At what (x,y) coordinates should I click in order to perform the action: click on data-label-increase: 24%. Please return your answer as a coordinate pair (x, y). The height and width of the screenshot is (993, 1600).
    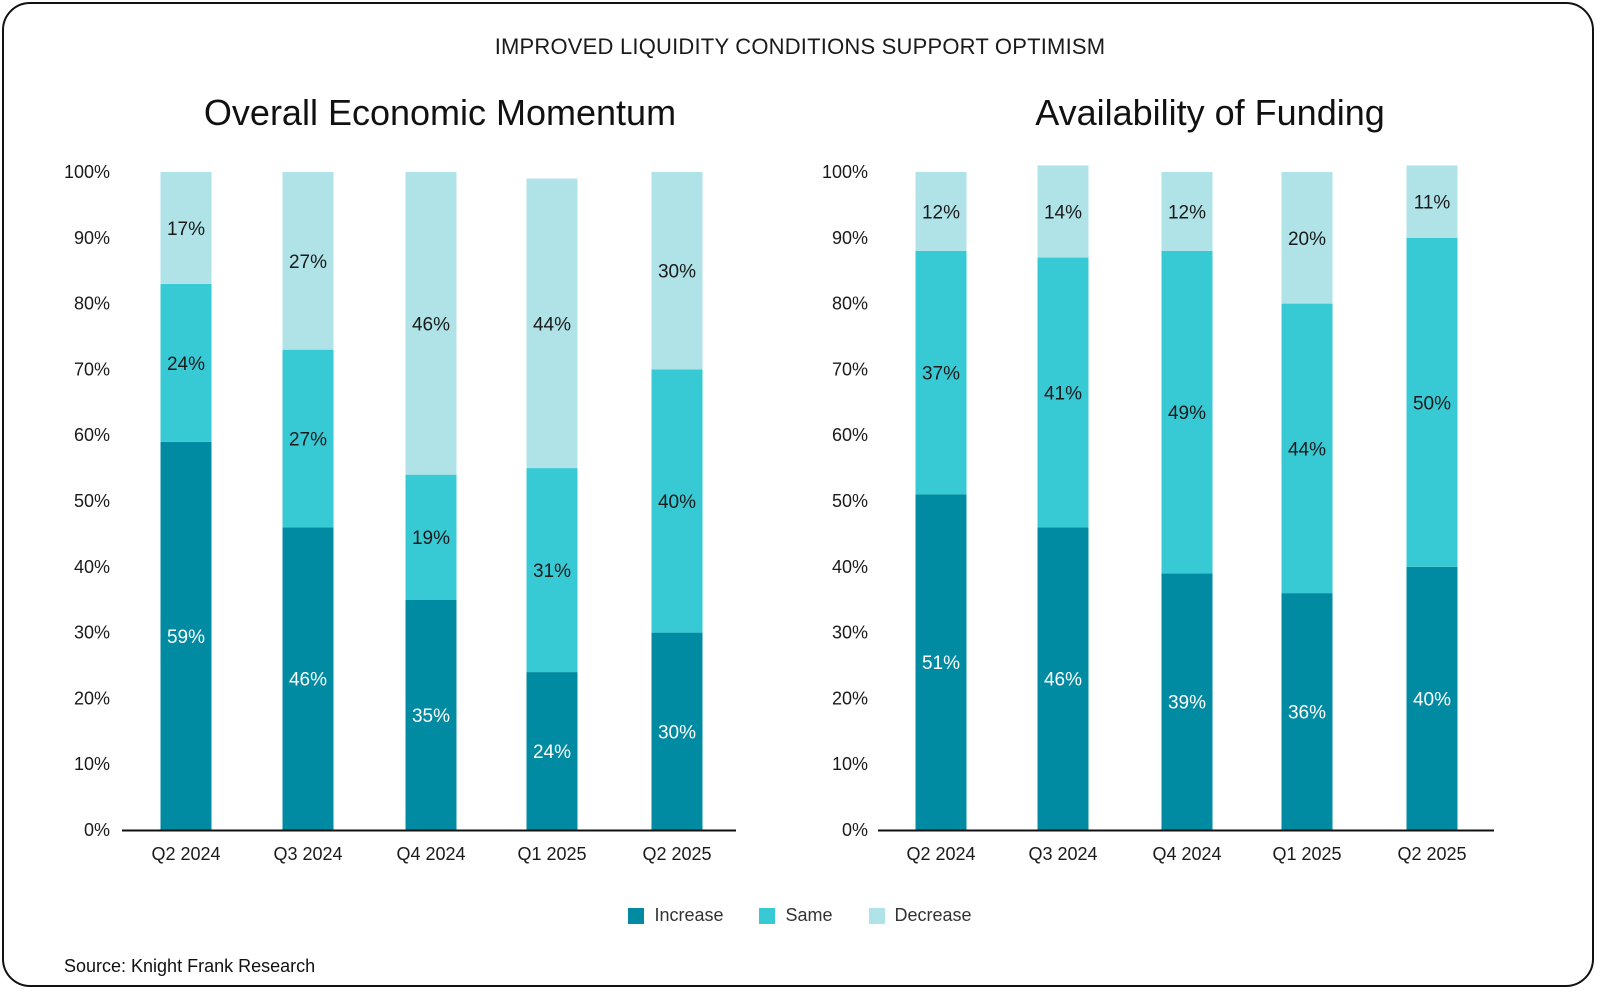
    Looking at the image, I should click on (552, 752).